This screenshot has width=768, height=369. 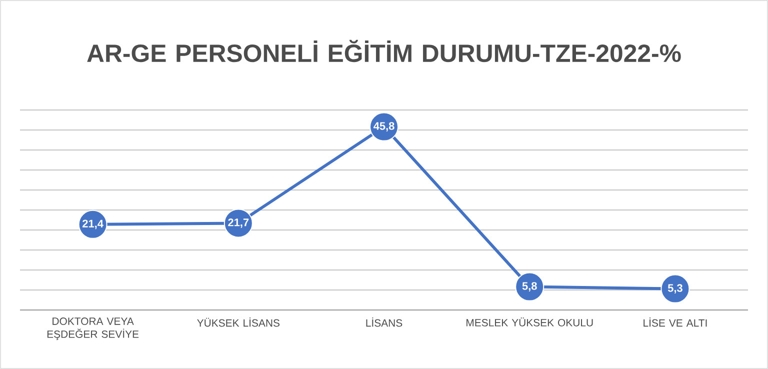 What do you see at coordinates (384, 51) in the screenshot?
I see `chart-title: AR-GE PERSONELİ EĞİTİM DURUMU-TZE-2022-%` at bounding box center [384, 51].